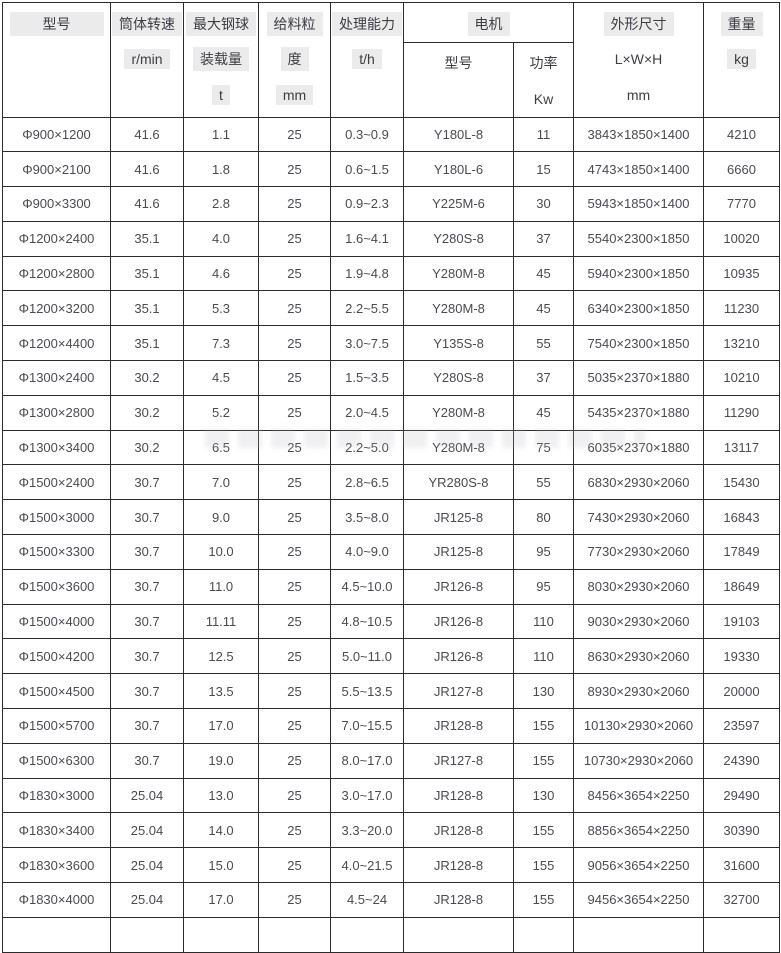  What do you see at coordinates (147, 482) in the screenshot?
I see `cell-speed_rpm: 30.7` at bounding box center [147, 482].